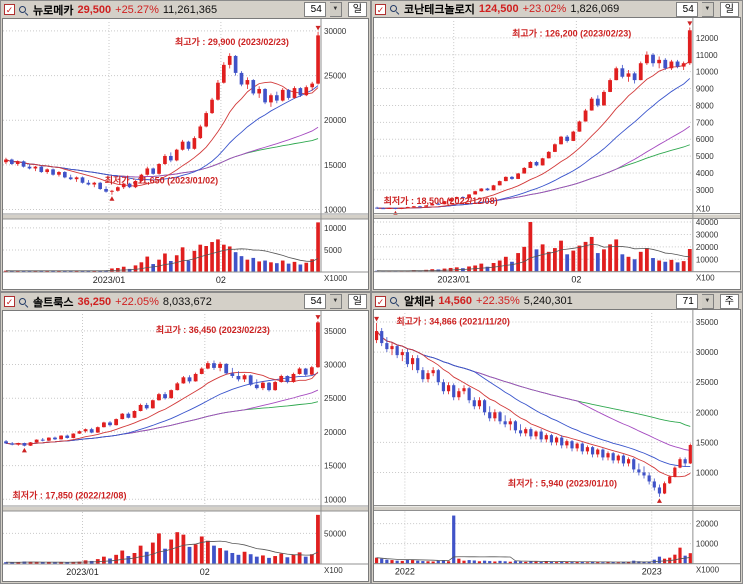 This screenshot has width=743, height=584. What do you see at coordinates (705, 123) in the screenshot?
I see `svg-text: 7000` at bounding box center [705, 123].